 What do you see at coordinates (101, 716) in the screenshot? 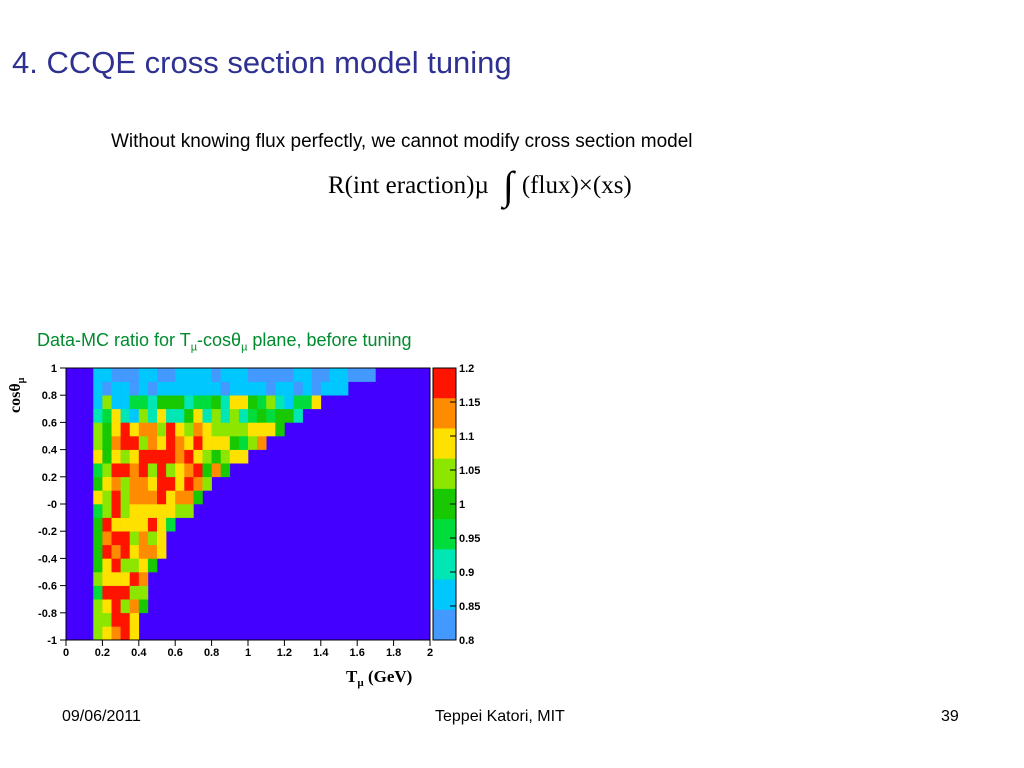
I see `footer-date: 09/06/2011` at bounding box center [101, 716].